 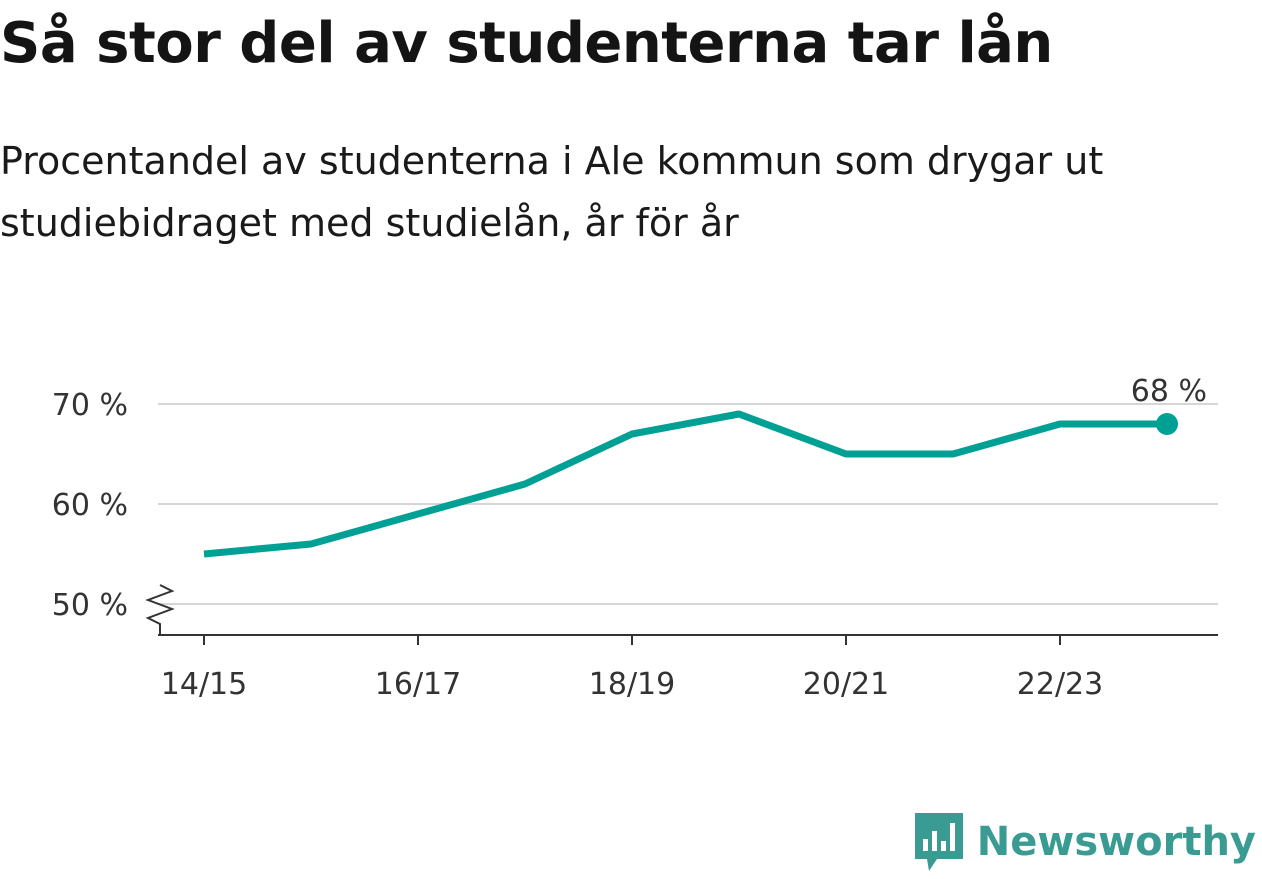 I want to click on y-tick-label: 60 %, so click(x=90, y=505).